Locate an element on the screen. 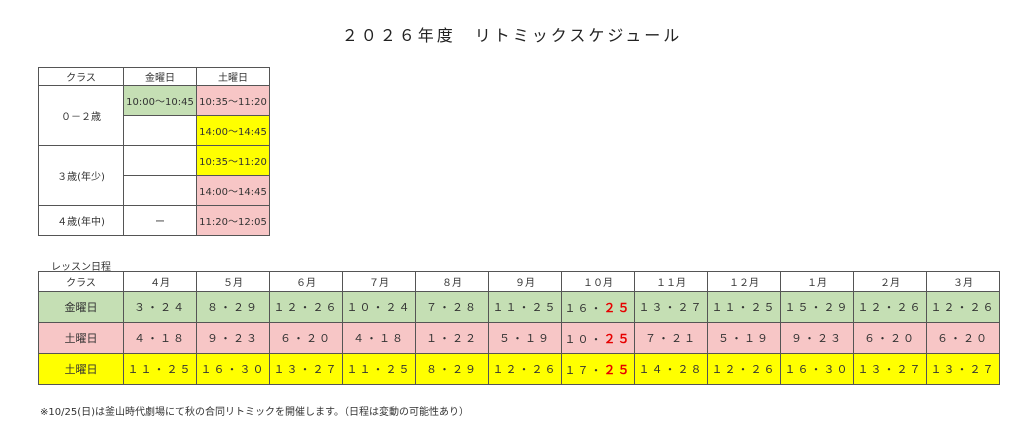  class-label: ０－２歳 is located at coordinates (81, 115).